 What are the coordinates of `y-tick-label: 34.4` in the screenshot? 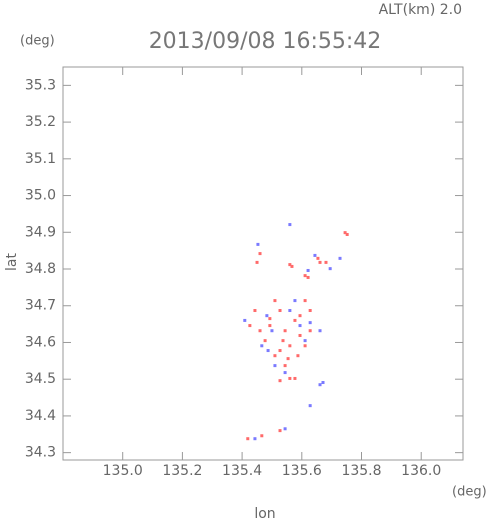 It's located at (40, 416).